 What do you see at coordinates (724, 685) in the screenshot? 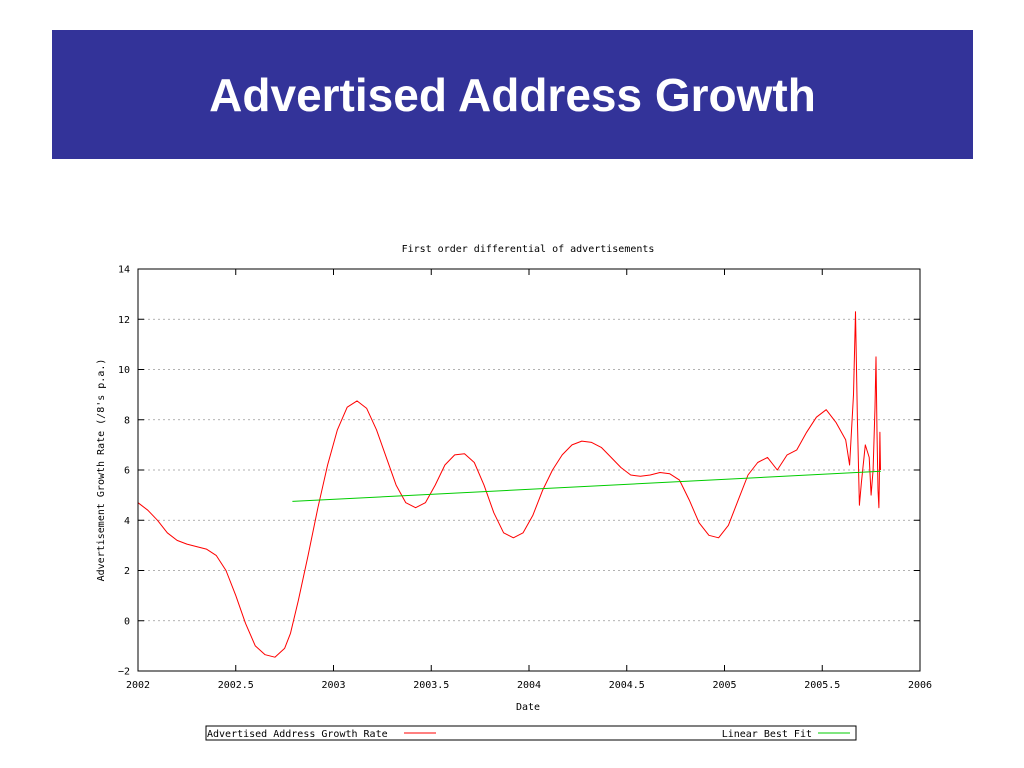
I see `x-tick-label: 2005` at bounding box center [724, 685].